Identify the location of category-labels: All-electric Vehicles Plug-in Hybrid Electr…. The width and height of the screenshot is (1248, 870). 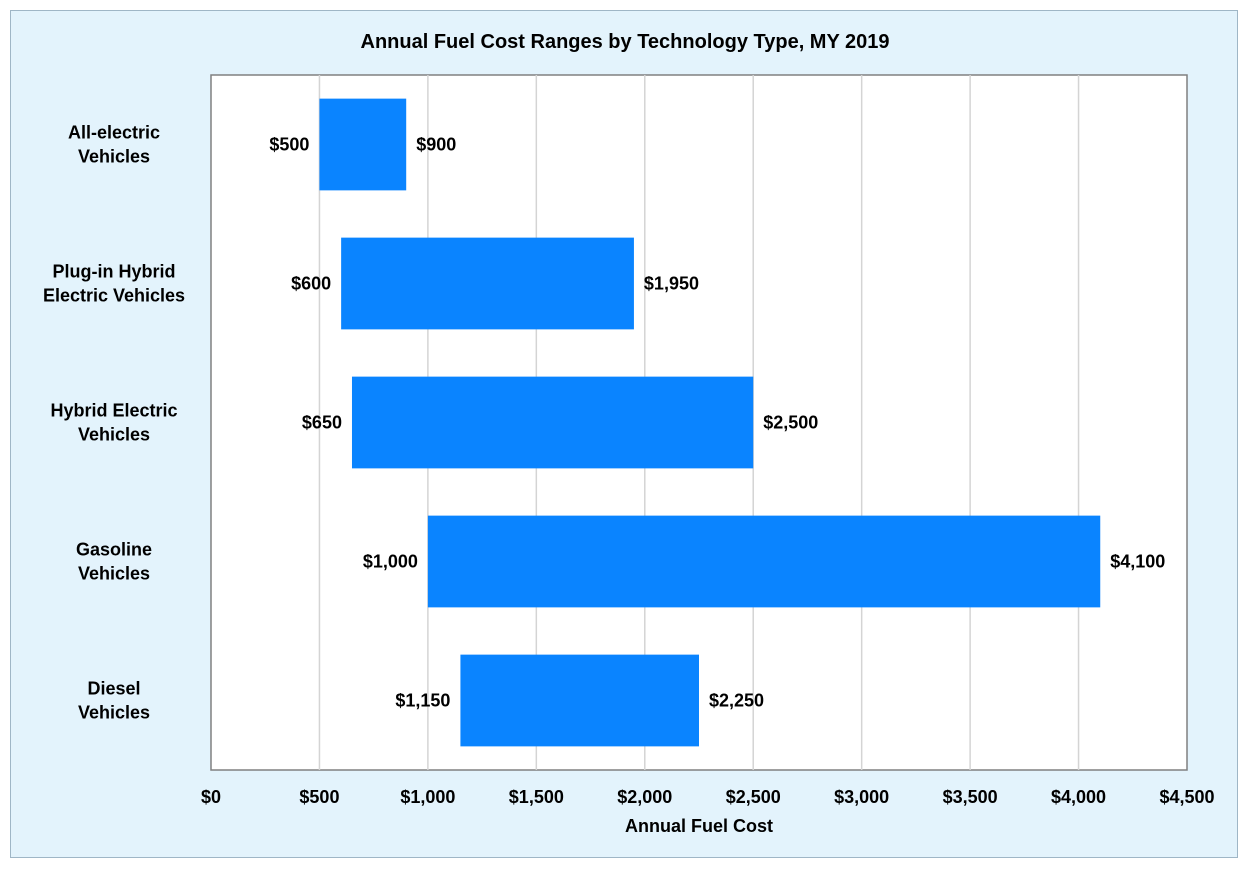
(114, 423).